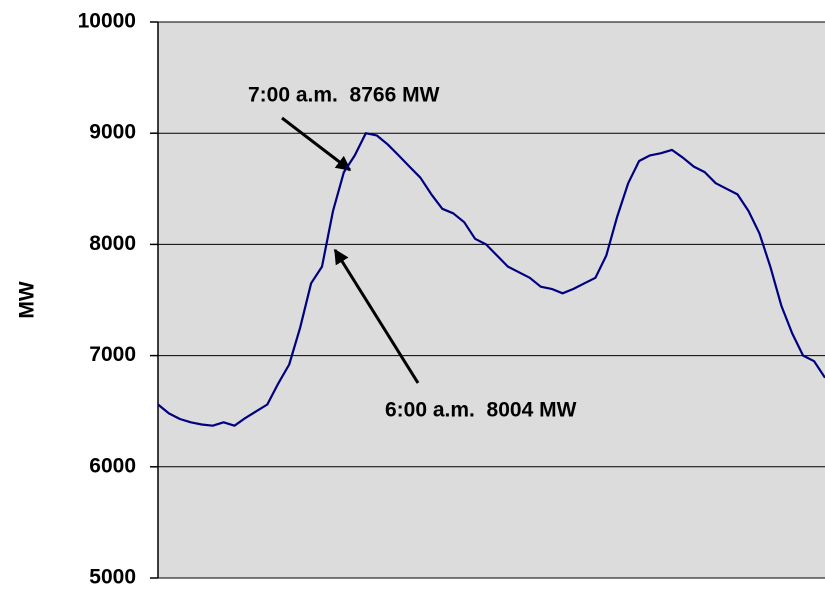 The height and width of the screenshot is (592, 825). I want to click on y-tick-label: 10000, so click(107, 21).